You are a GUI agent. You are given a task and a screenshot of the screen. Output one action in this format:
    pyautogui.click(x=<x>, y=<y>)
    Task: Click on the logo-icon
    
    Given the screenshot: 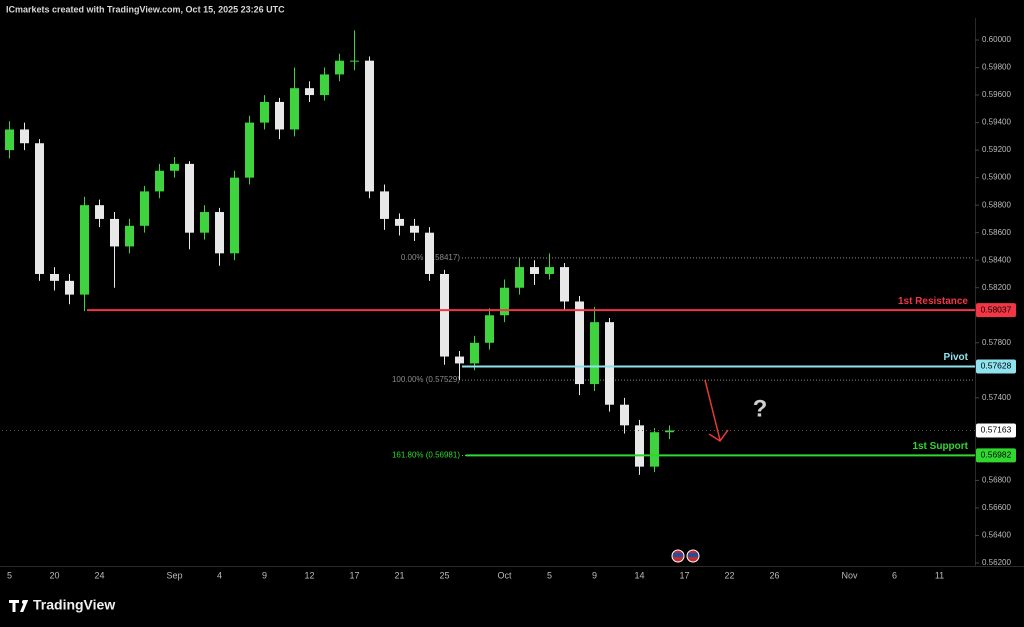 What is the action you would take?
    pyautogui.click(x=19, y=606)
    